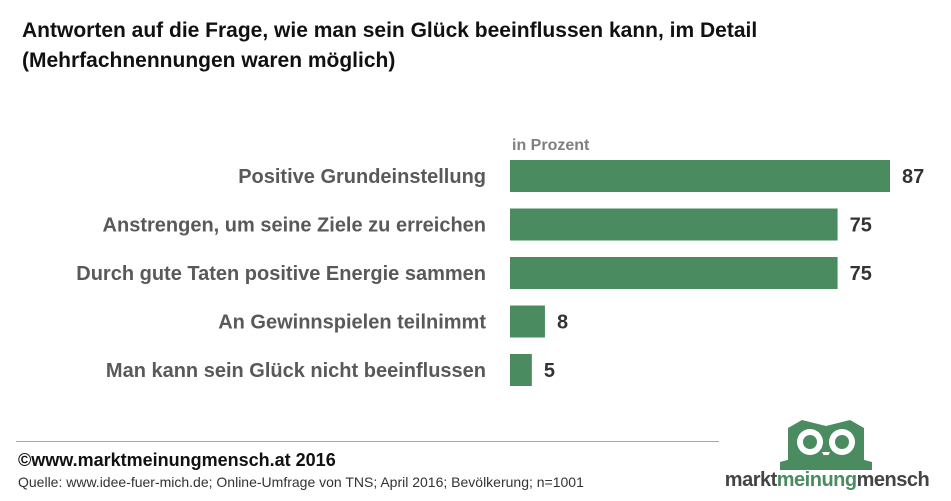 This screenshot has height=501, width=951. What do you see at coordinates (367, 441) in the screenshot?
I see `divider` at bounding box center [367, 441].